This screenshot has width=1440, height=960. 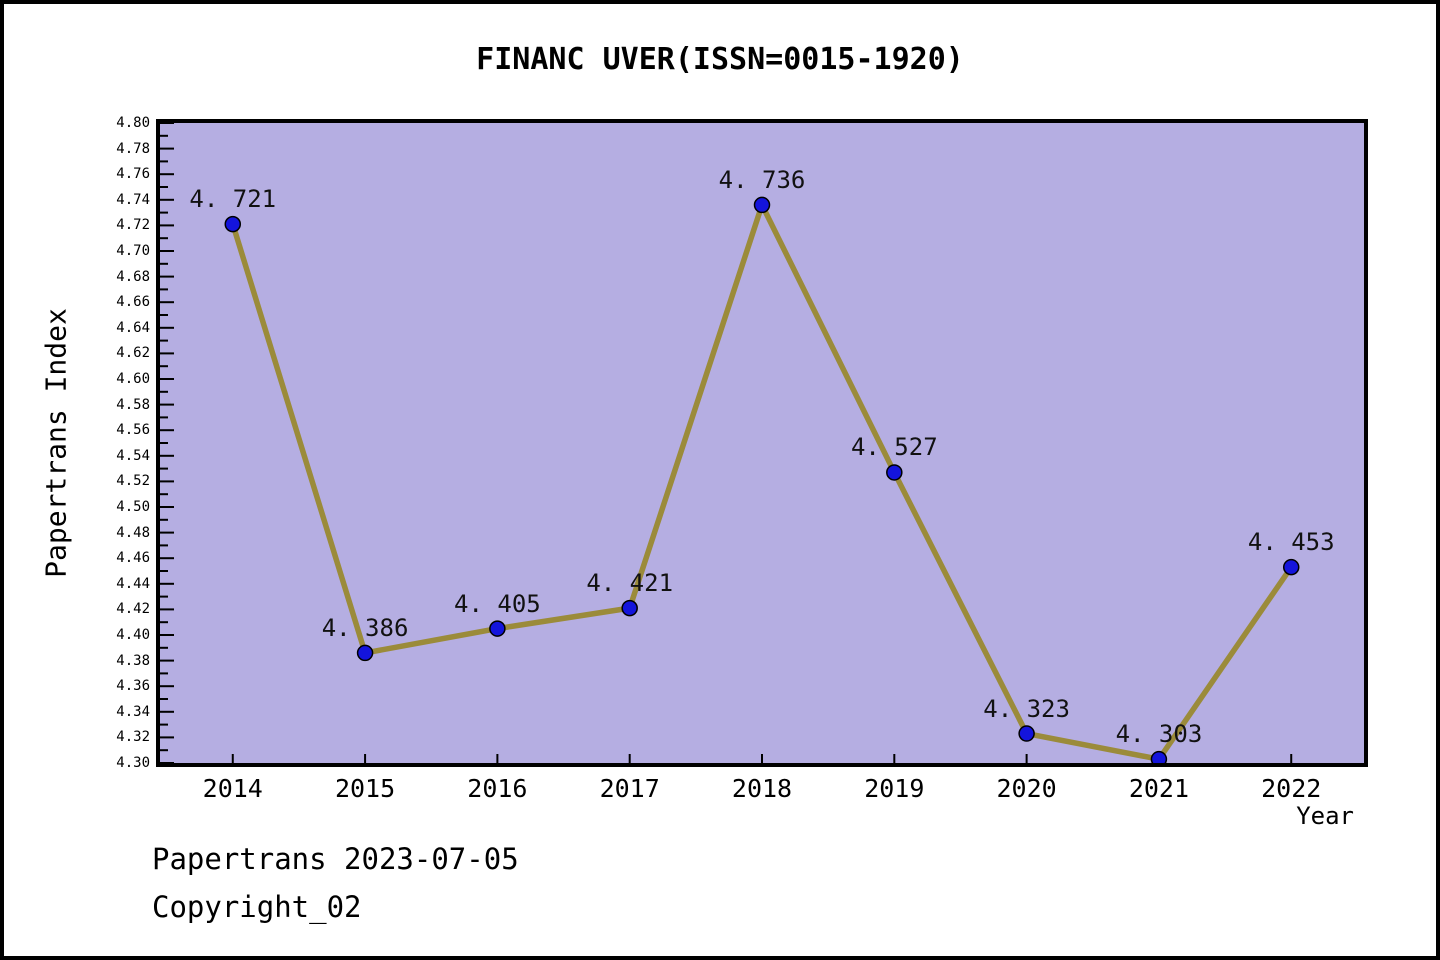 I want to click on y-tick-label: 4.58, so click(x=133, y=404).